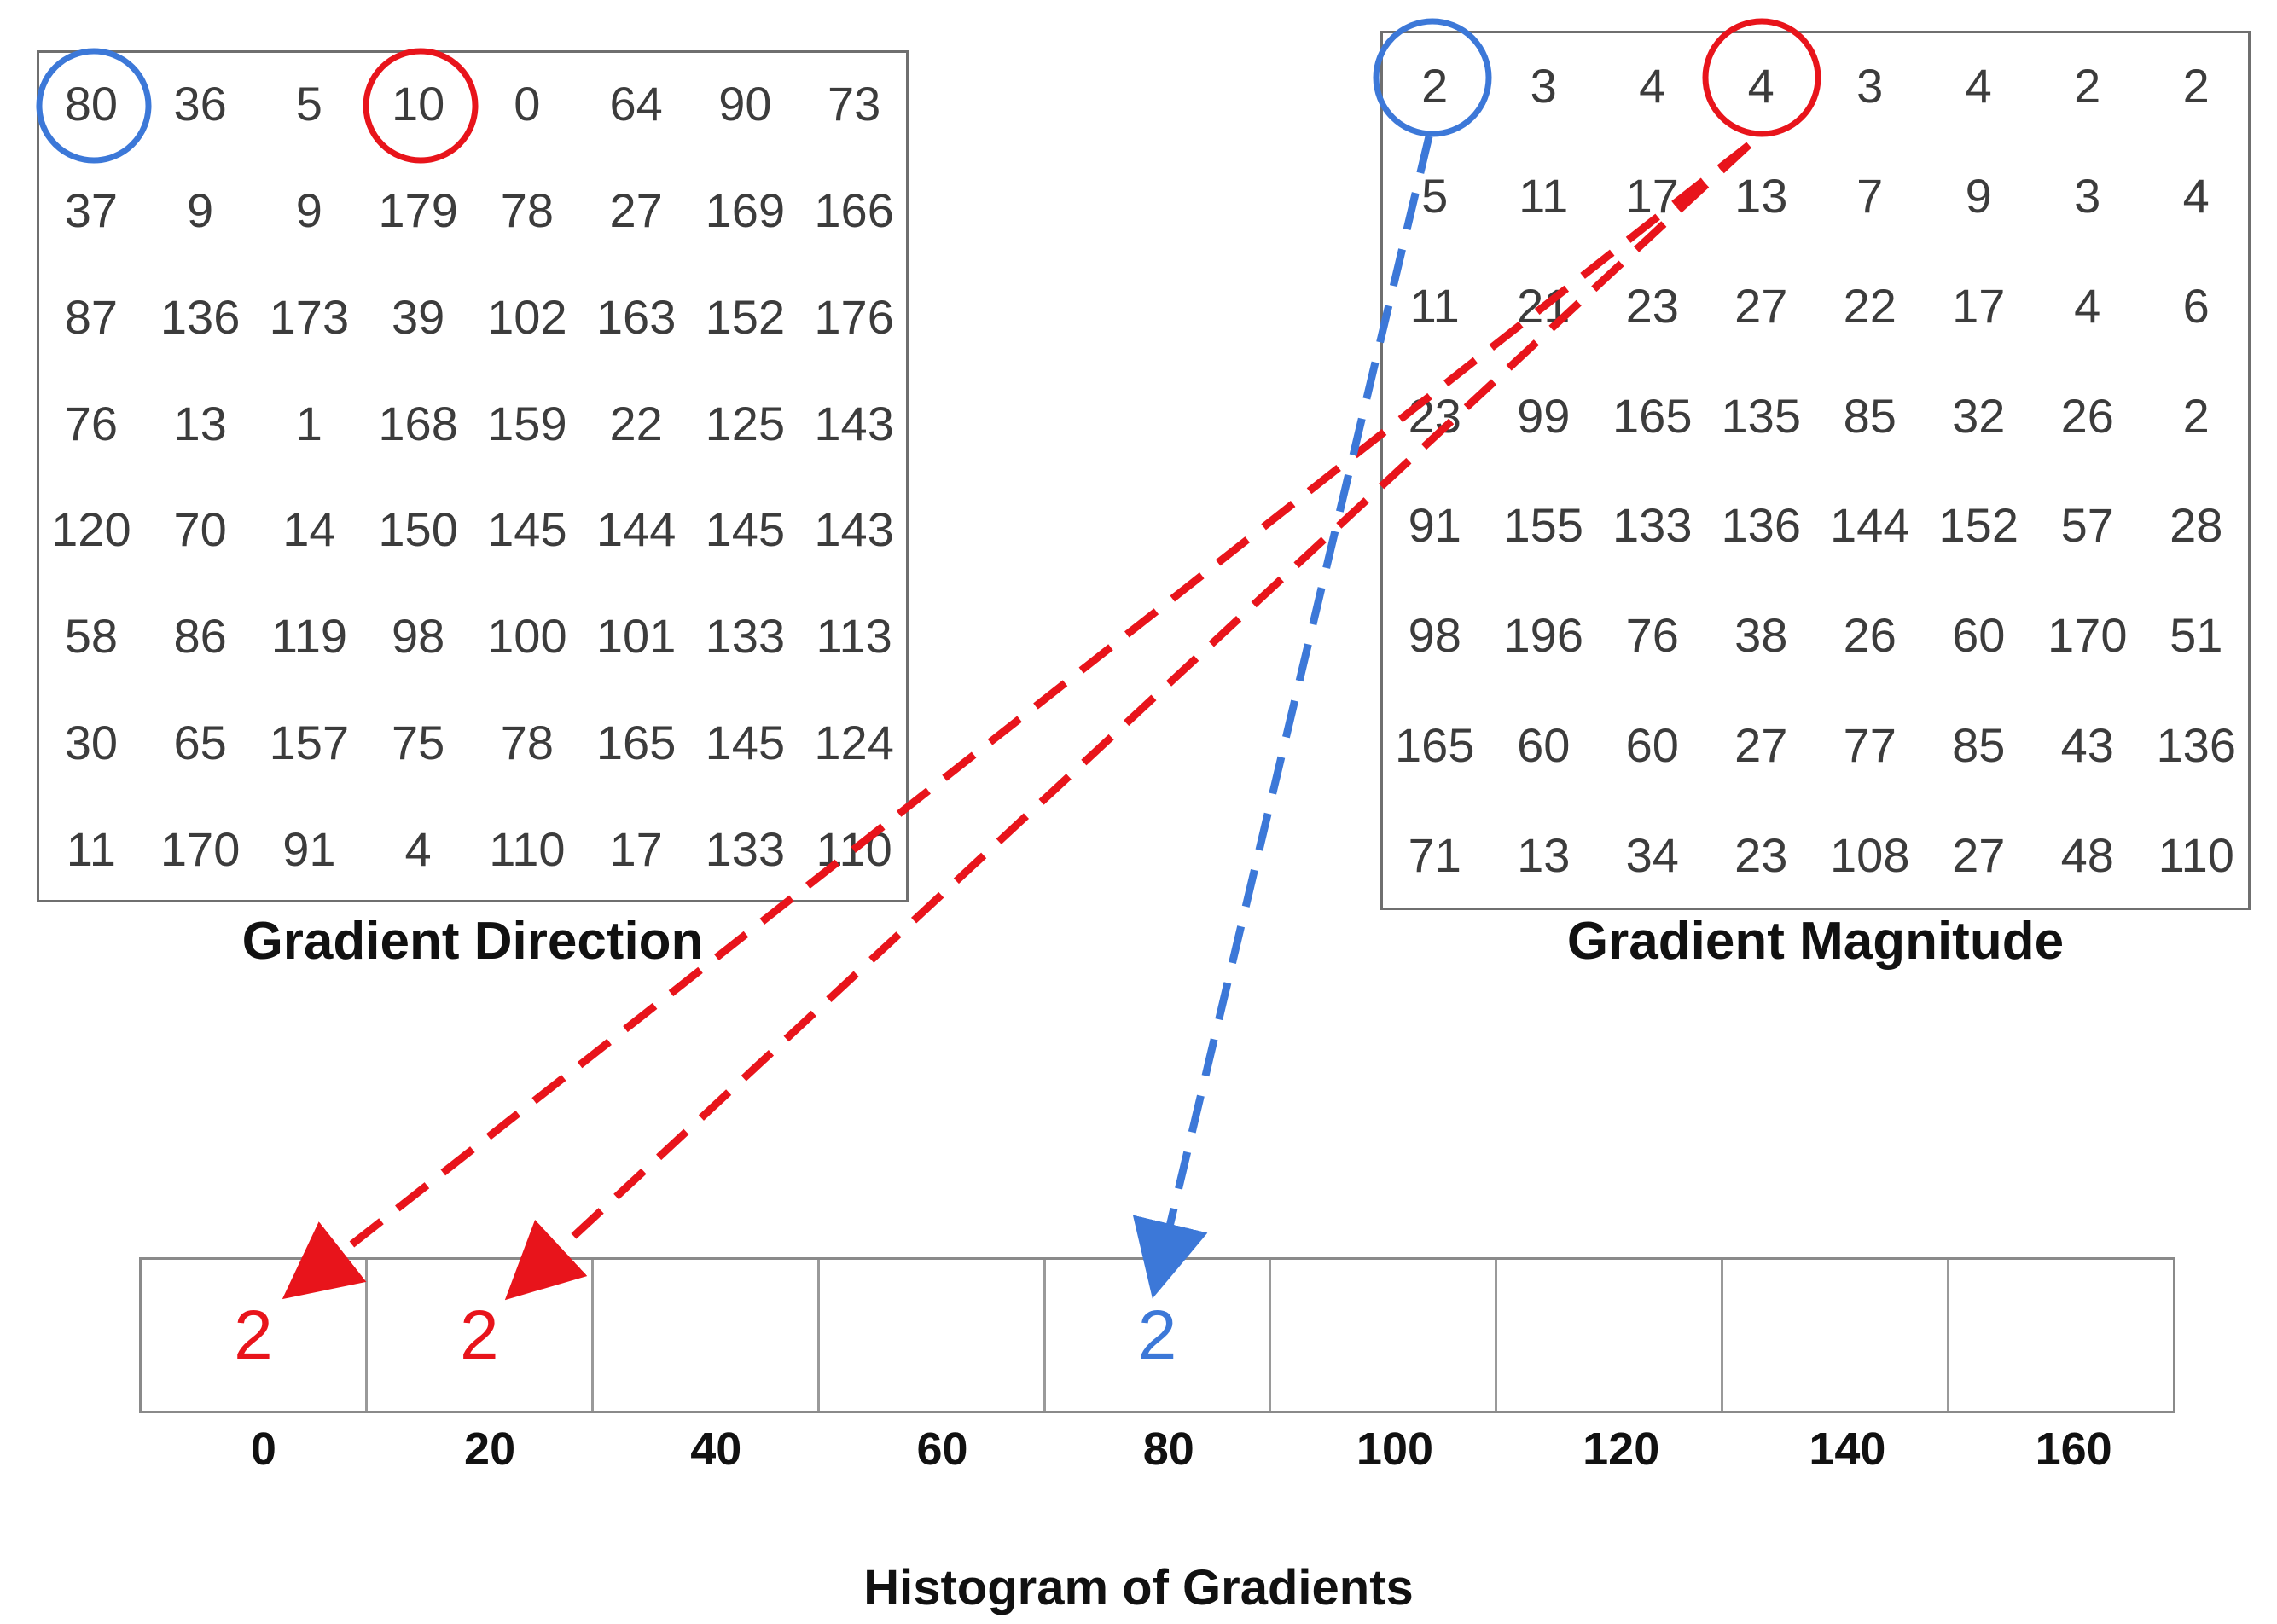 This screenshot has width=2277, height=1624. I want to click on histogram-tick-label: 100, so click(1395, 1449).